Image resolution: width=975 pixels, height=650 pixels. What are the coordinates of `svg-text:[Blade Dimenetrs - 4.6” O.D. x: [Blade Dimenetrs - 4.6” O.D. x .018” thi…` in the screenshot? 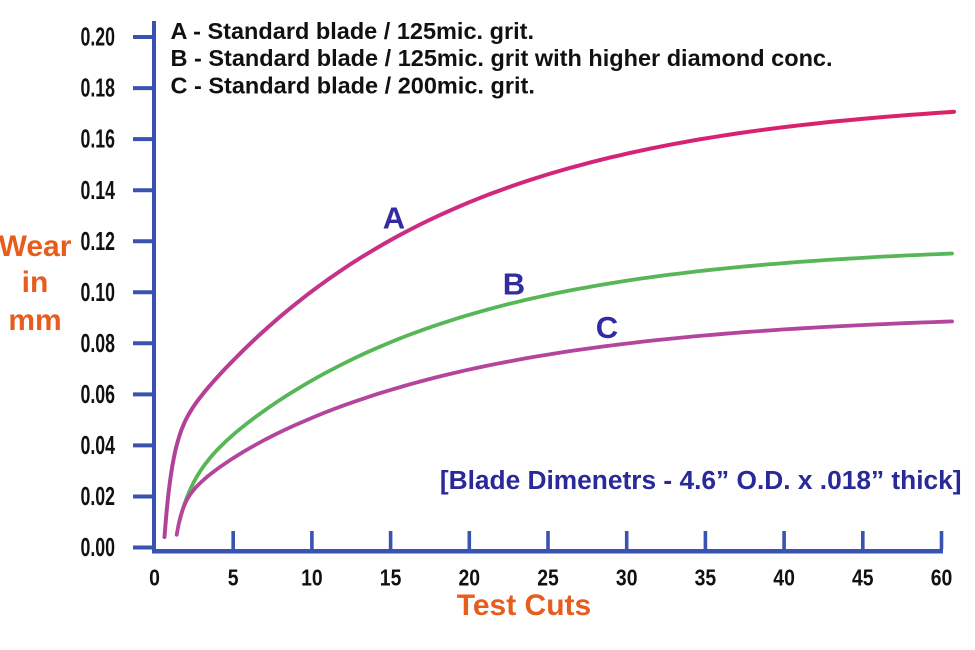 It's located at (701, 480).